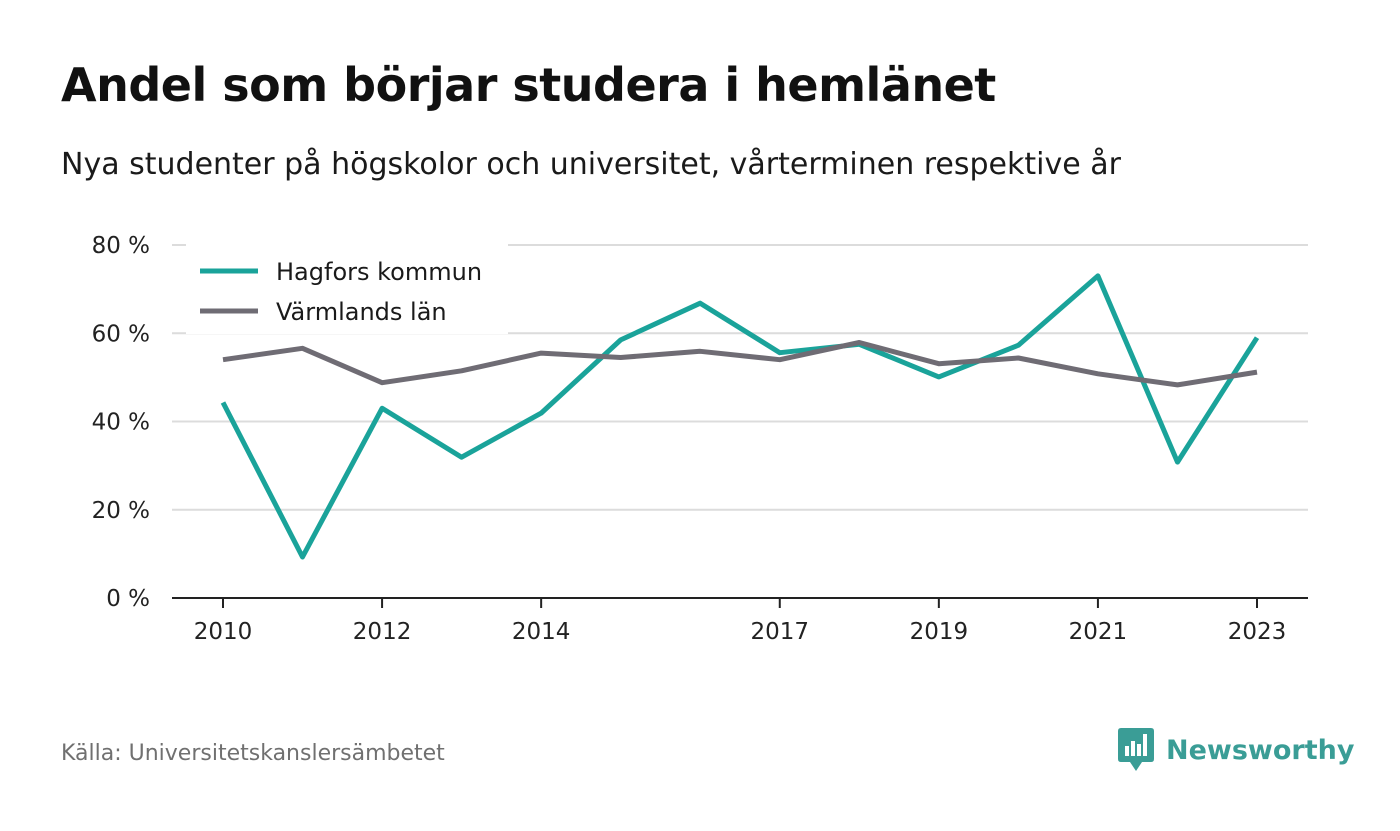  Describe the element at coordinates (541, 632) in the screenshot. I see `x-tick-label: 2014` at that location.